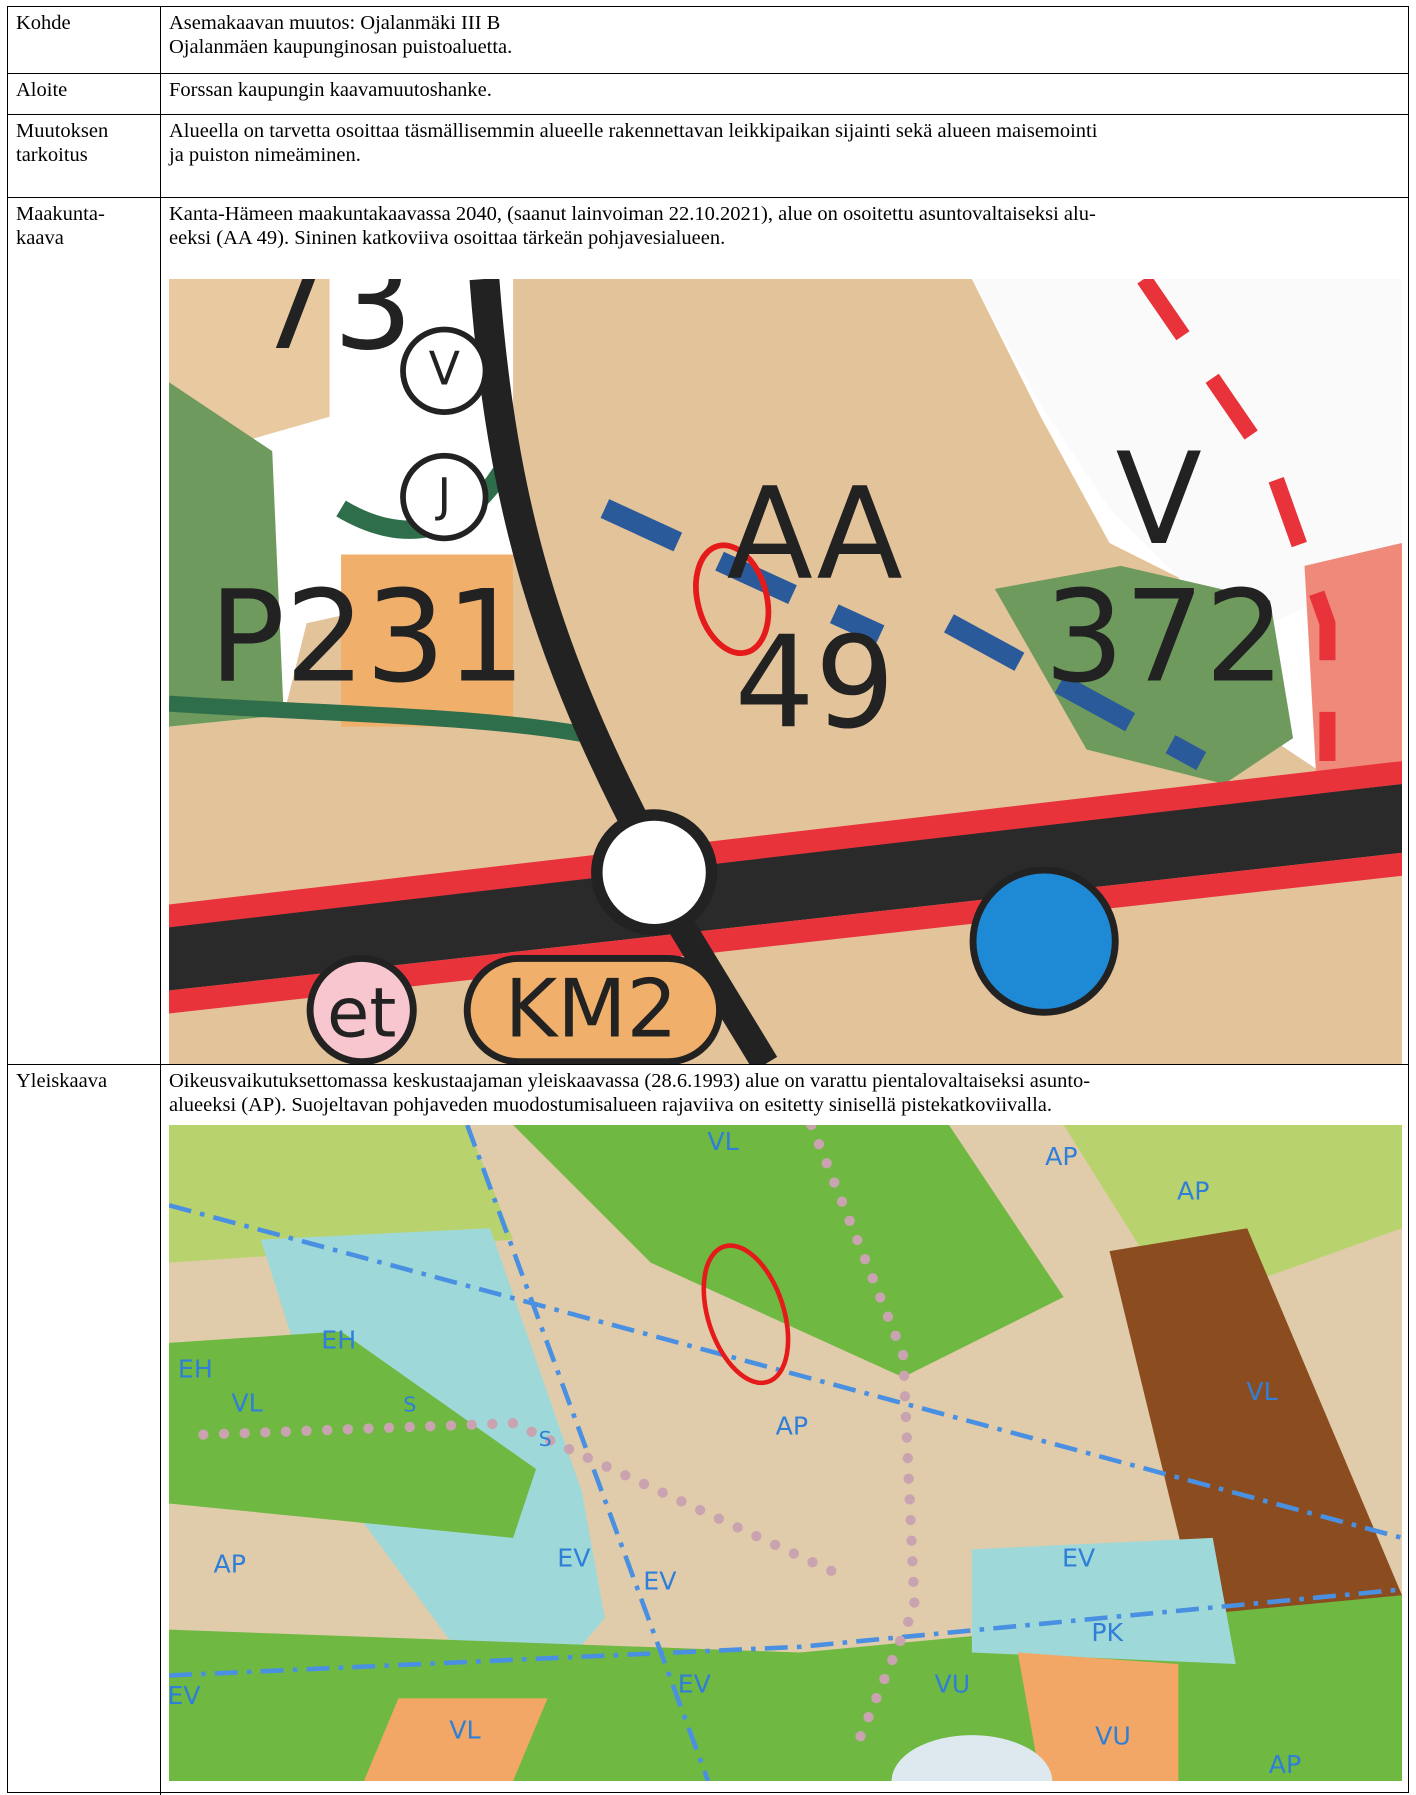 This screenshot has width=1416, height=1795. I want to click on row-text: Ojalanmäen kaupunginosan puistoaluetta., so click(341, 47).